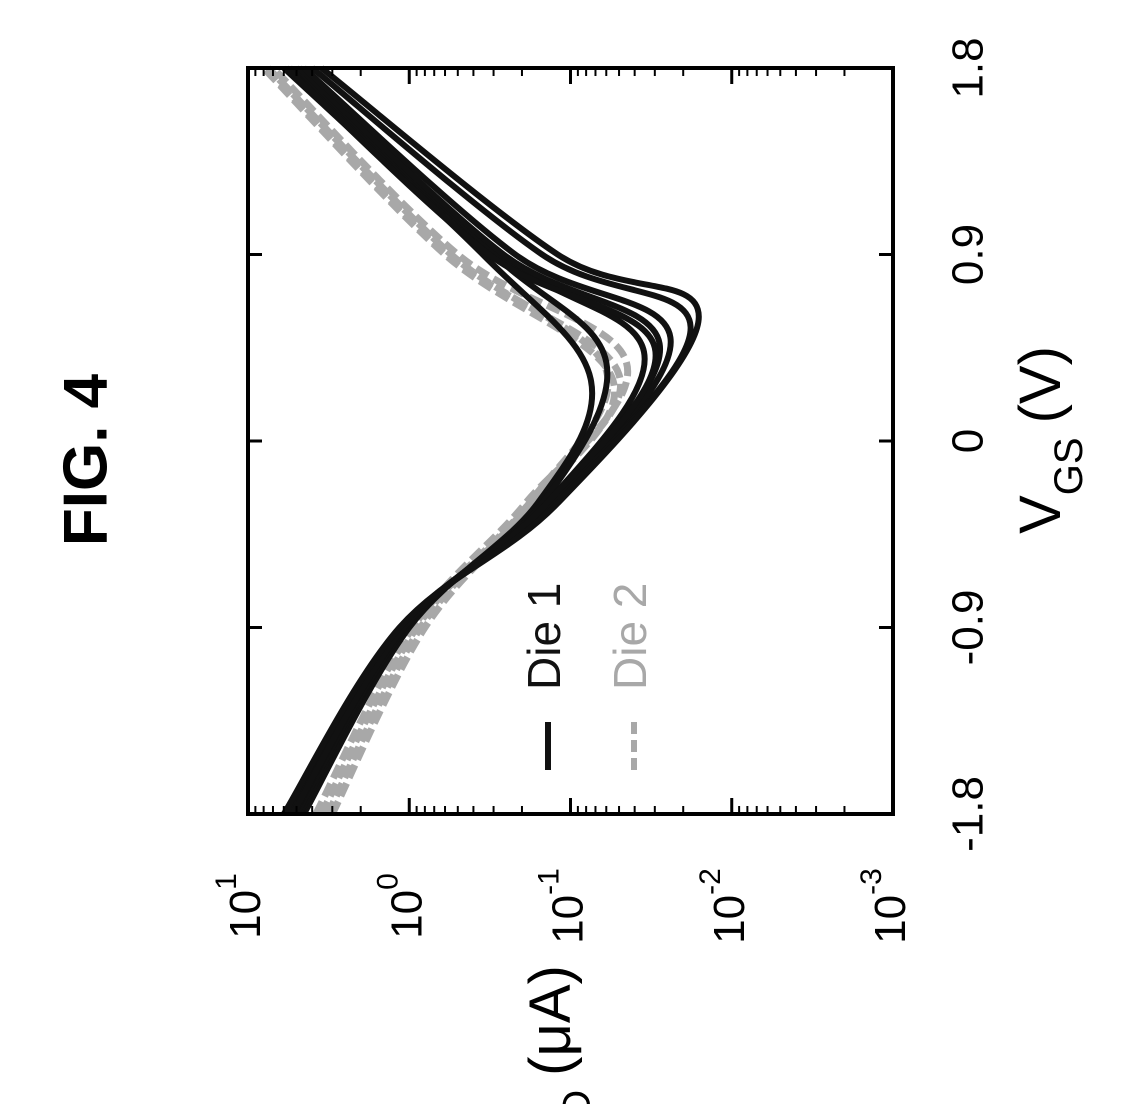  Describe the element at coordinates (968, 441) in the screenshot. I see `x-tick-label: 0` at that location.